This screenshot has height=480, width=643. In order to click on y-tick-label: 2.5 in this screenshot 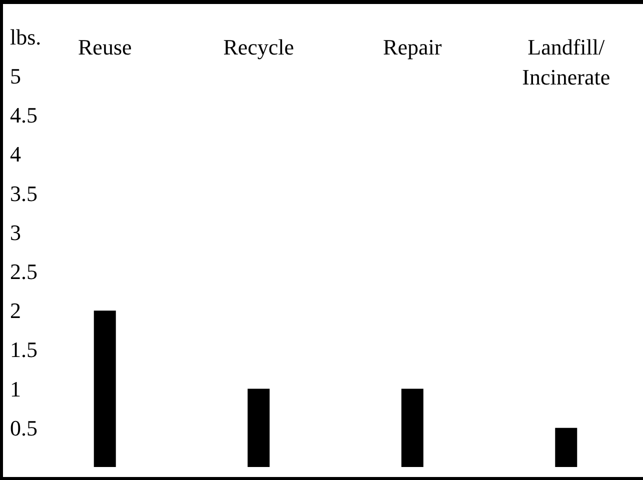, I will do `click(24, 271)`.